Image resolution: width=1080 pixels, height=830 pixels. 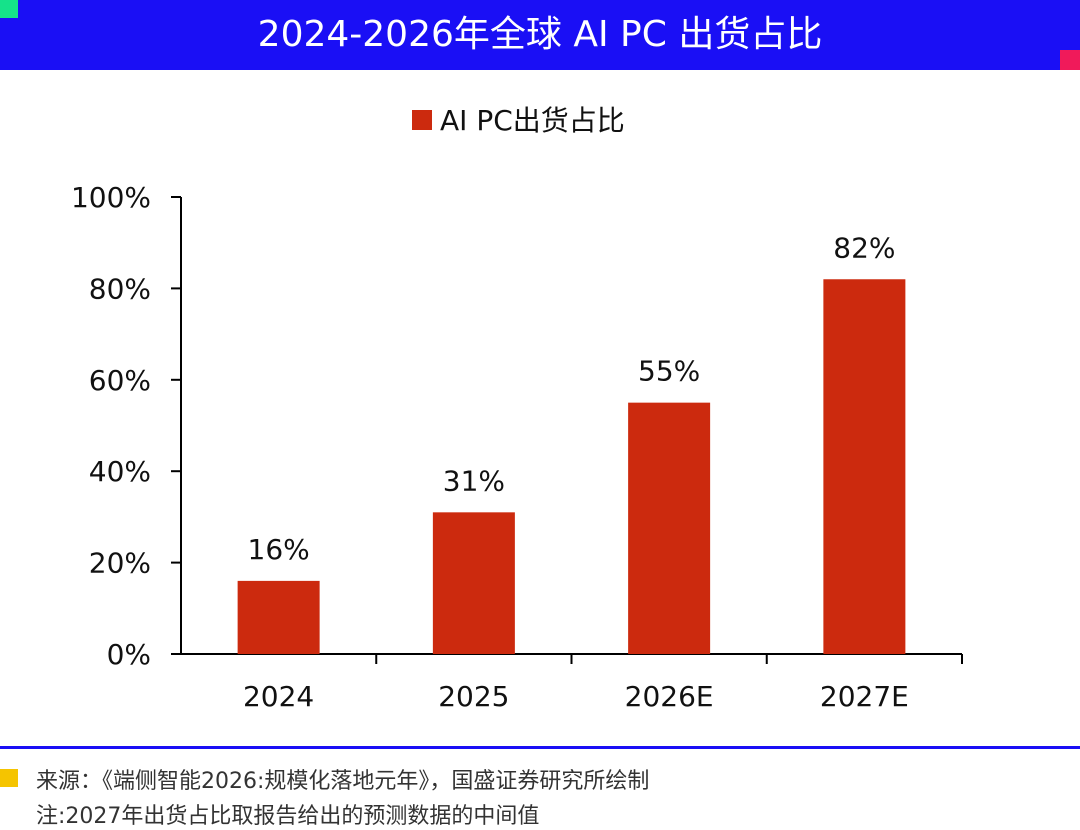 What do you see at coordinates (111, 197) in the screenshot?
I see `y-tick-label: 100%` at bounding box center [111, 197].